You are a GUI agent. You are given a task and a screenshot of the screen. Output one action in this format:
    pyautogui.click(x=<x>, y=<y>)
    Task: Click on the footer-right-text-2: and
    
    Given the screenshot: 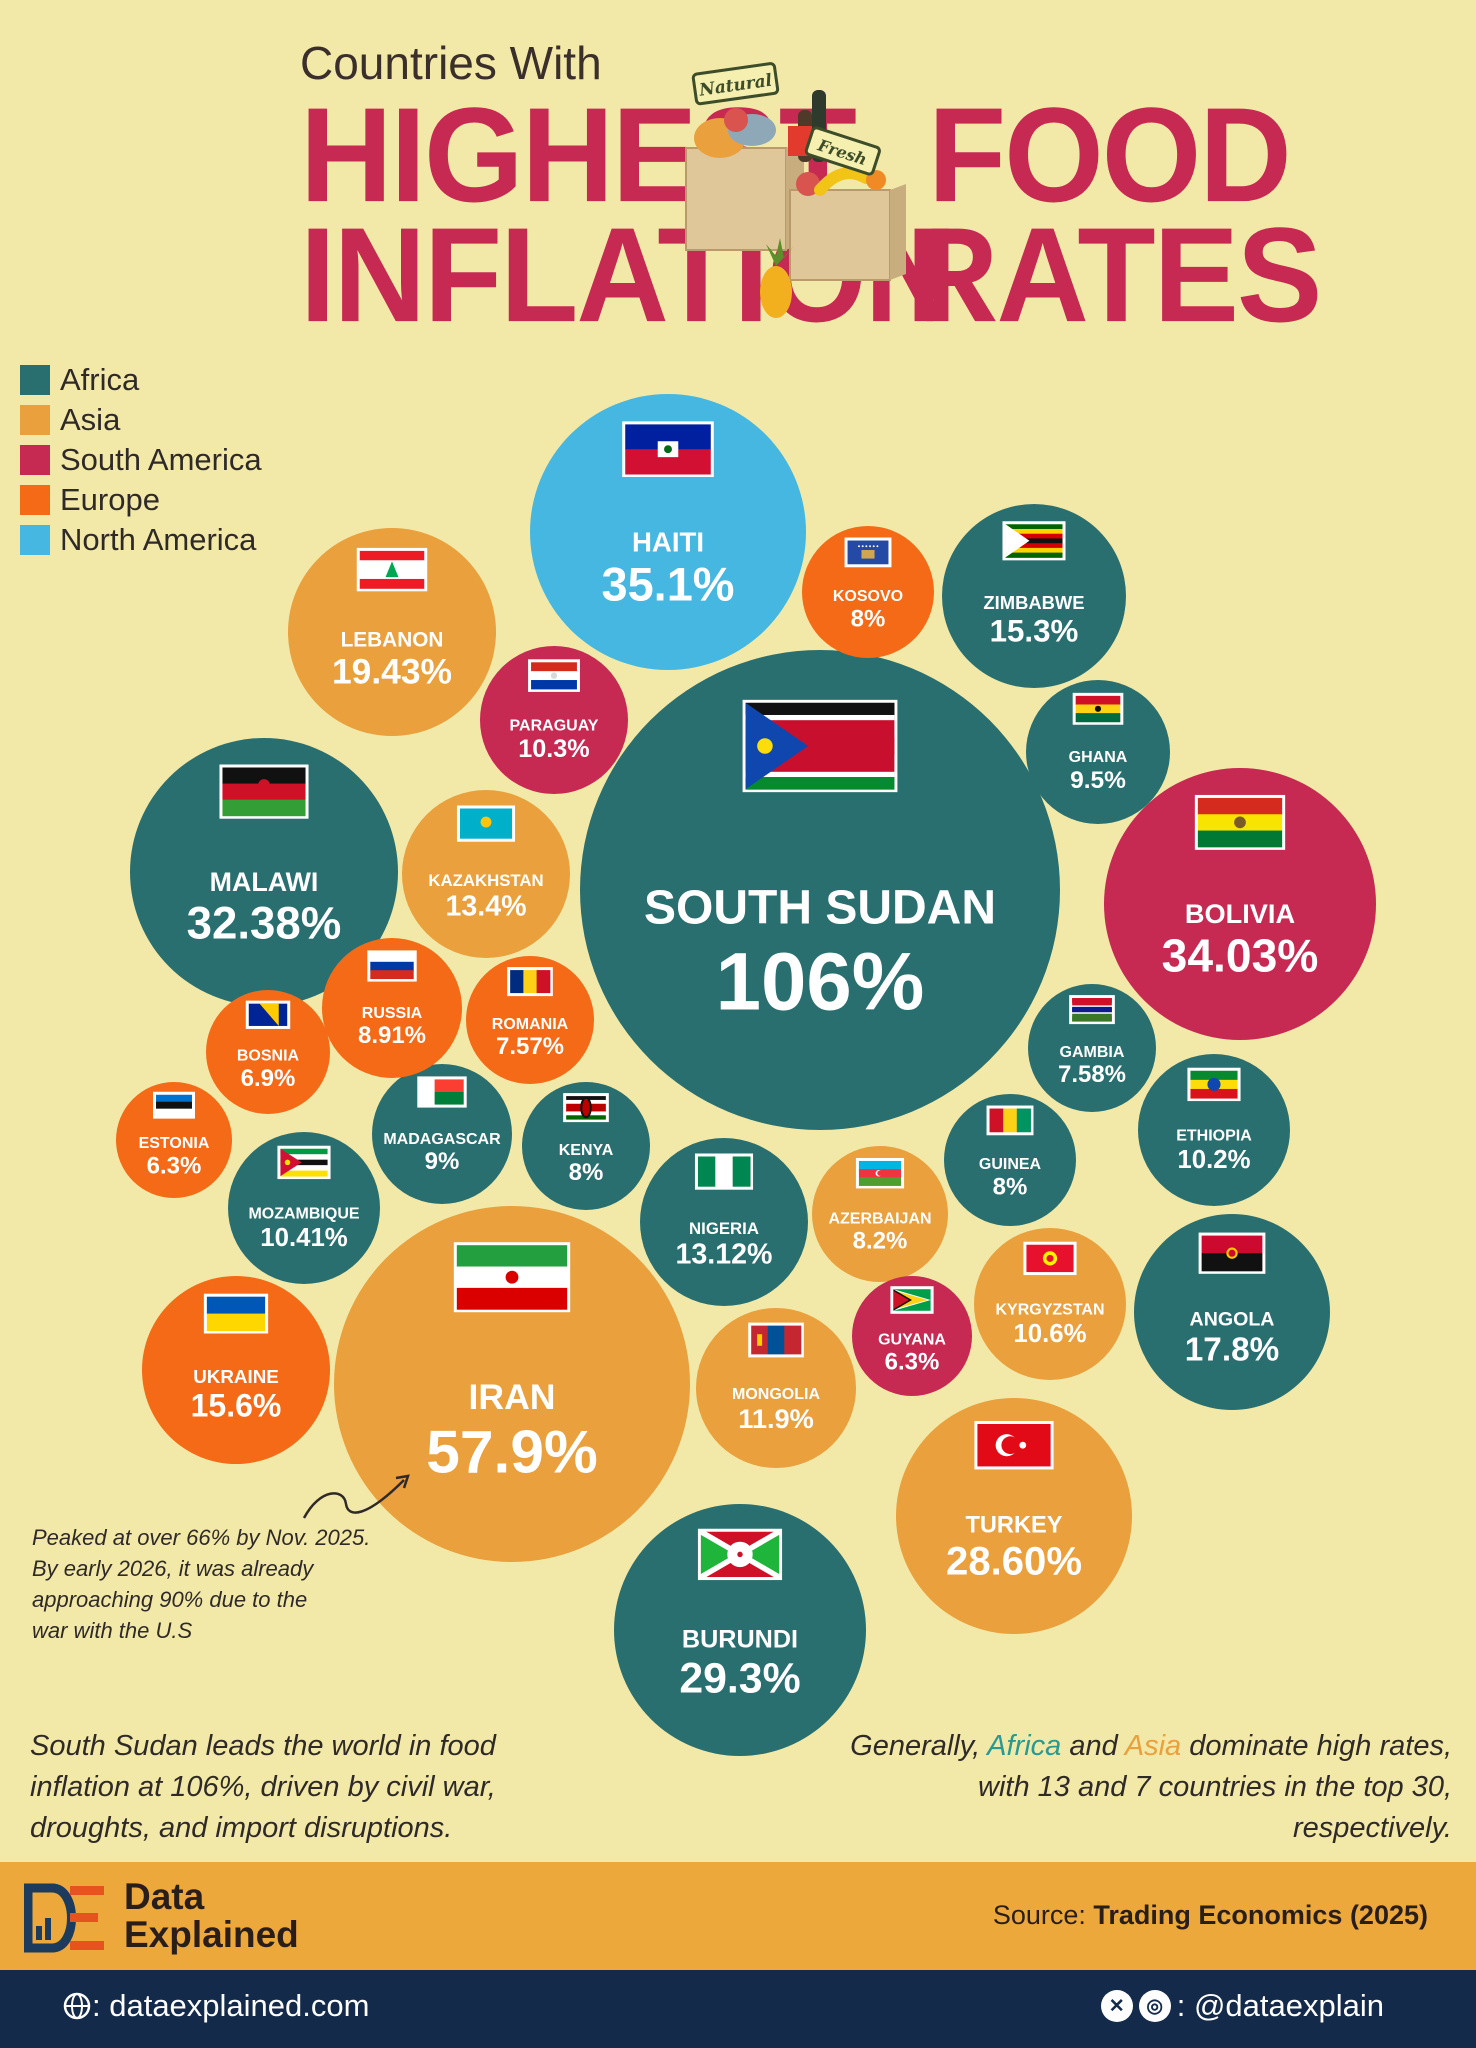 What is the action you would take?
    pyautogui.click(x=1093, y=1746)
    